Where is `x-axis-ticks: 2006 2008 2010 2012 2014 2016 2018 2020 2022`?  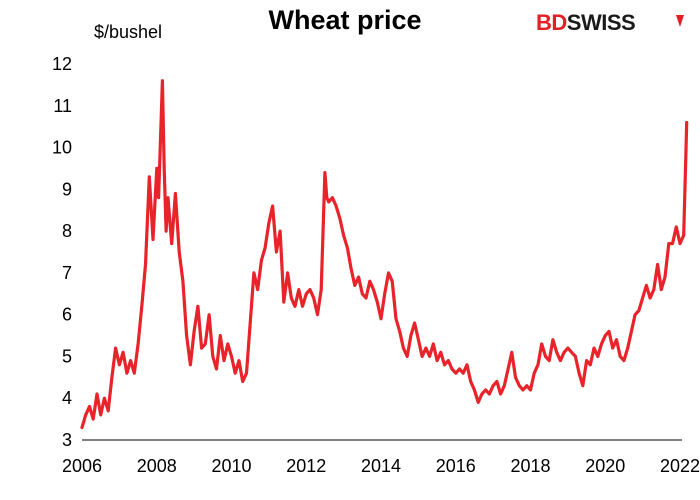 x-axis-ticks: 2006 2008 2010 2012 2014 2016 2018 2020 2022 is located at coordinates (381, 466).